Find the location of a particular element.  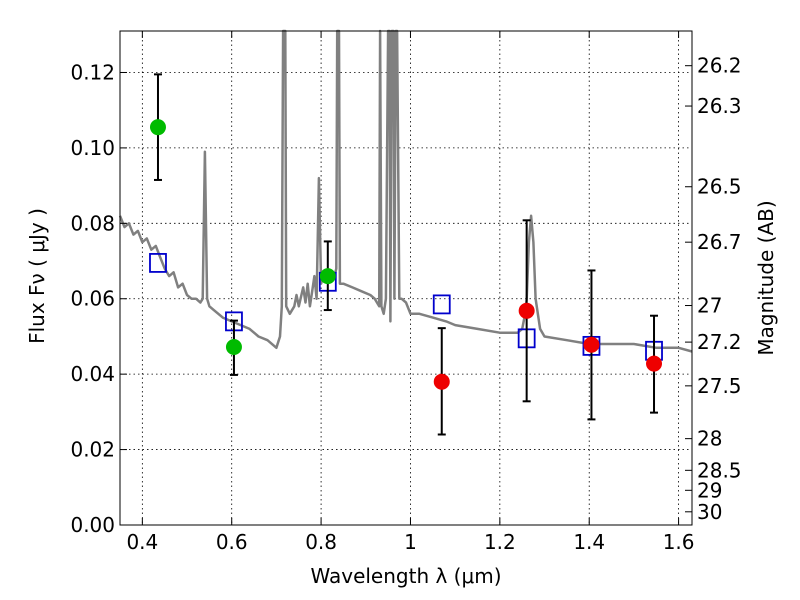

y-tick-label: 0.10 is located at coordinates (92, 148).